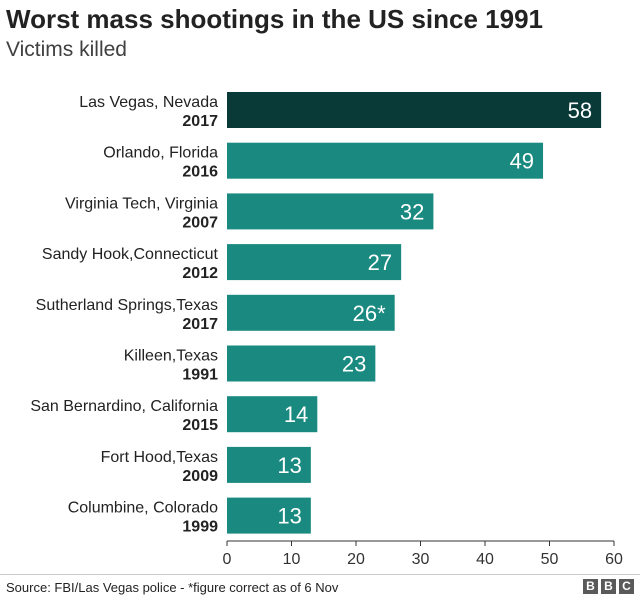 The image size is (640, 600). I want to click on footer-divider, so click(320, 574).